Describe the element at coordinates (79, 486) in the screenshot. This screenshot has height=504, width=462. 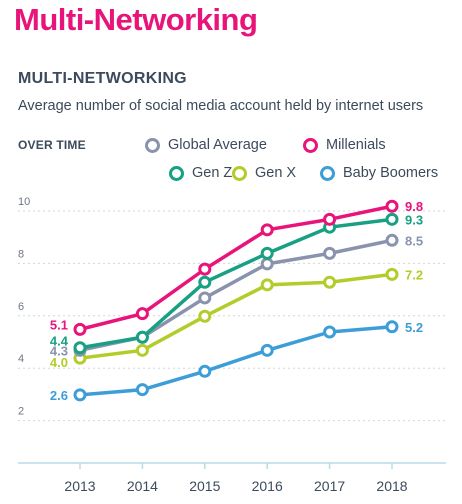
I see `x-tick-label: 2013` at that location.